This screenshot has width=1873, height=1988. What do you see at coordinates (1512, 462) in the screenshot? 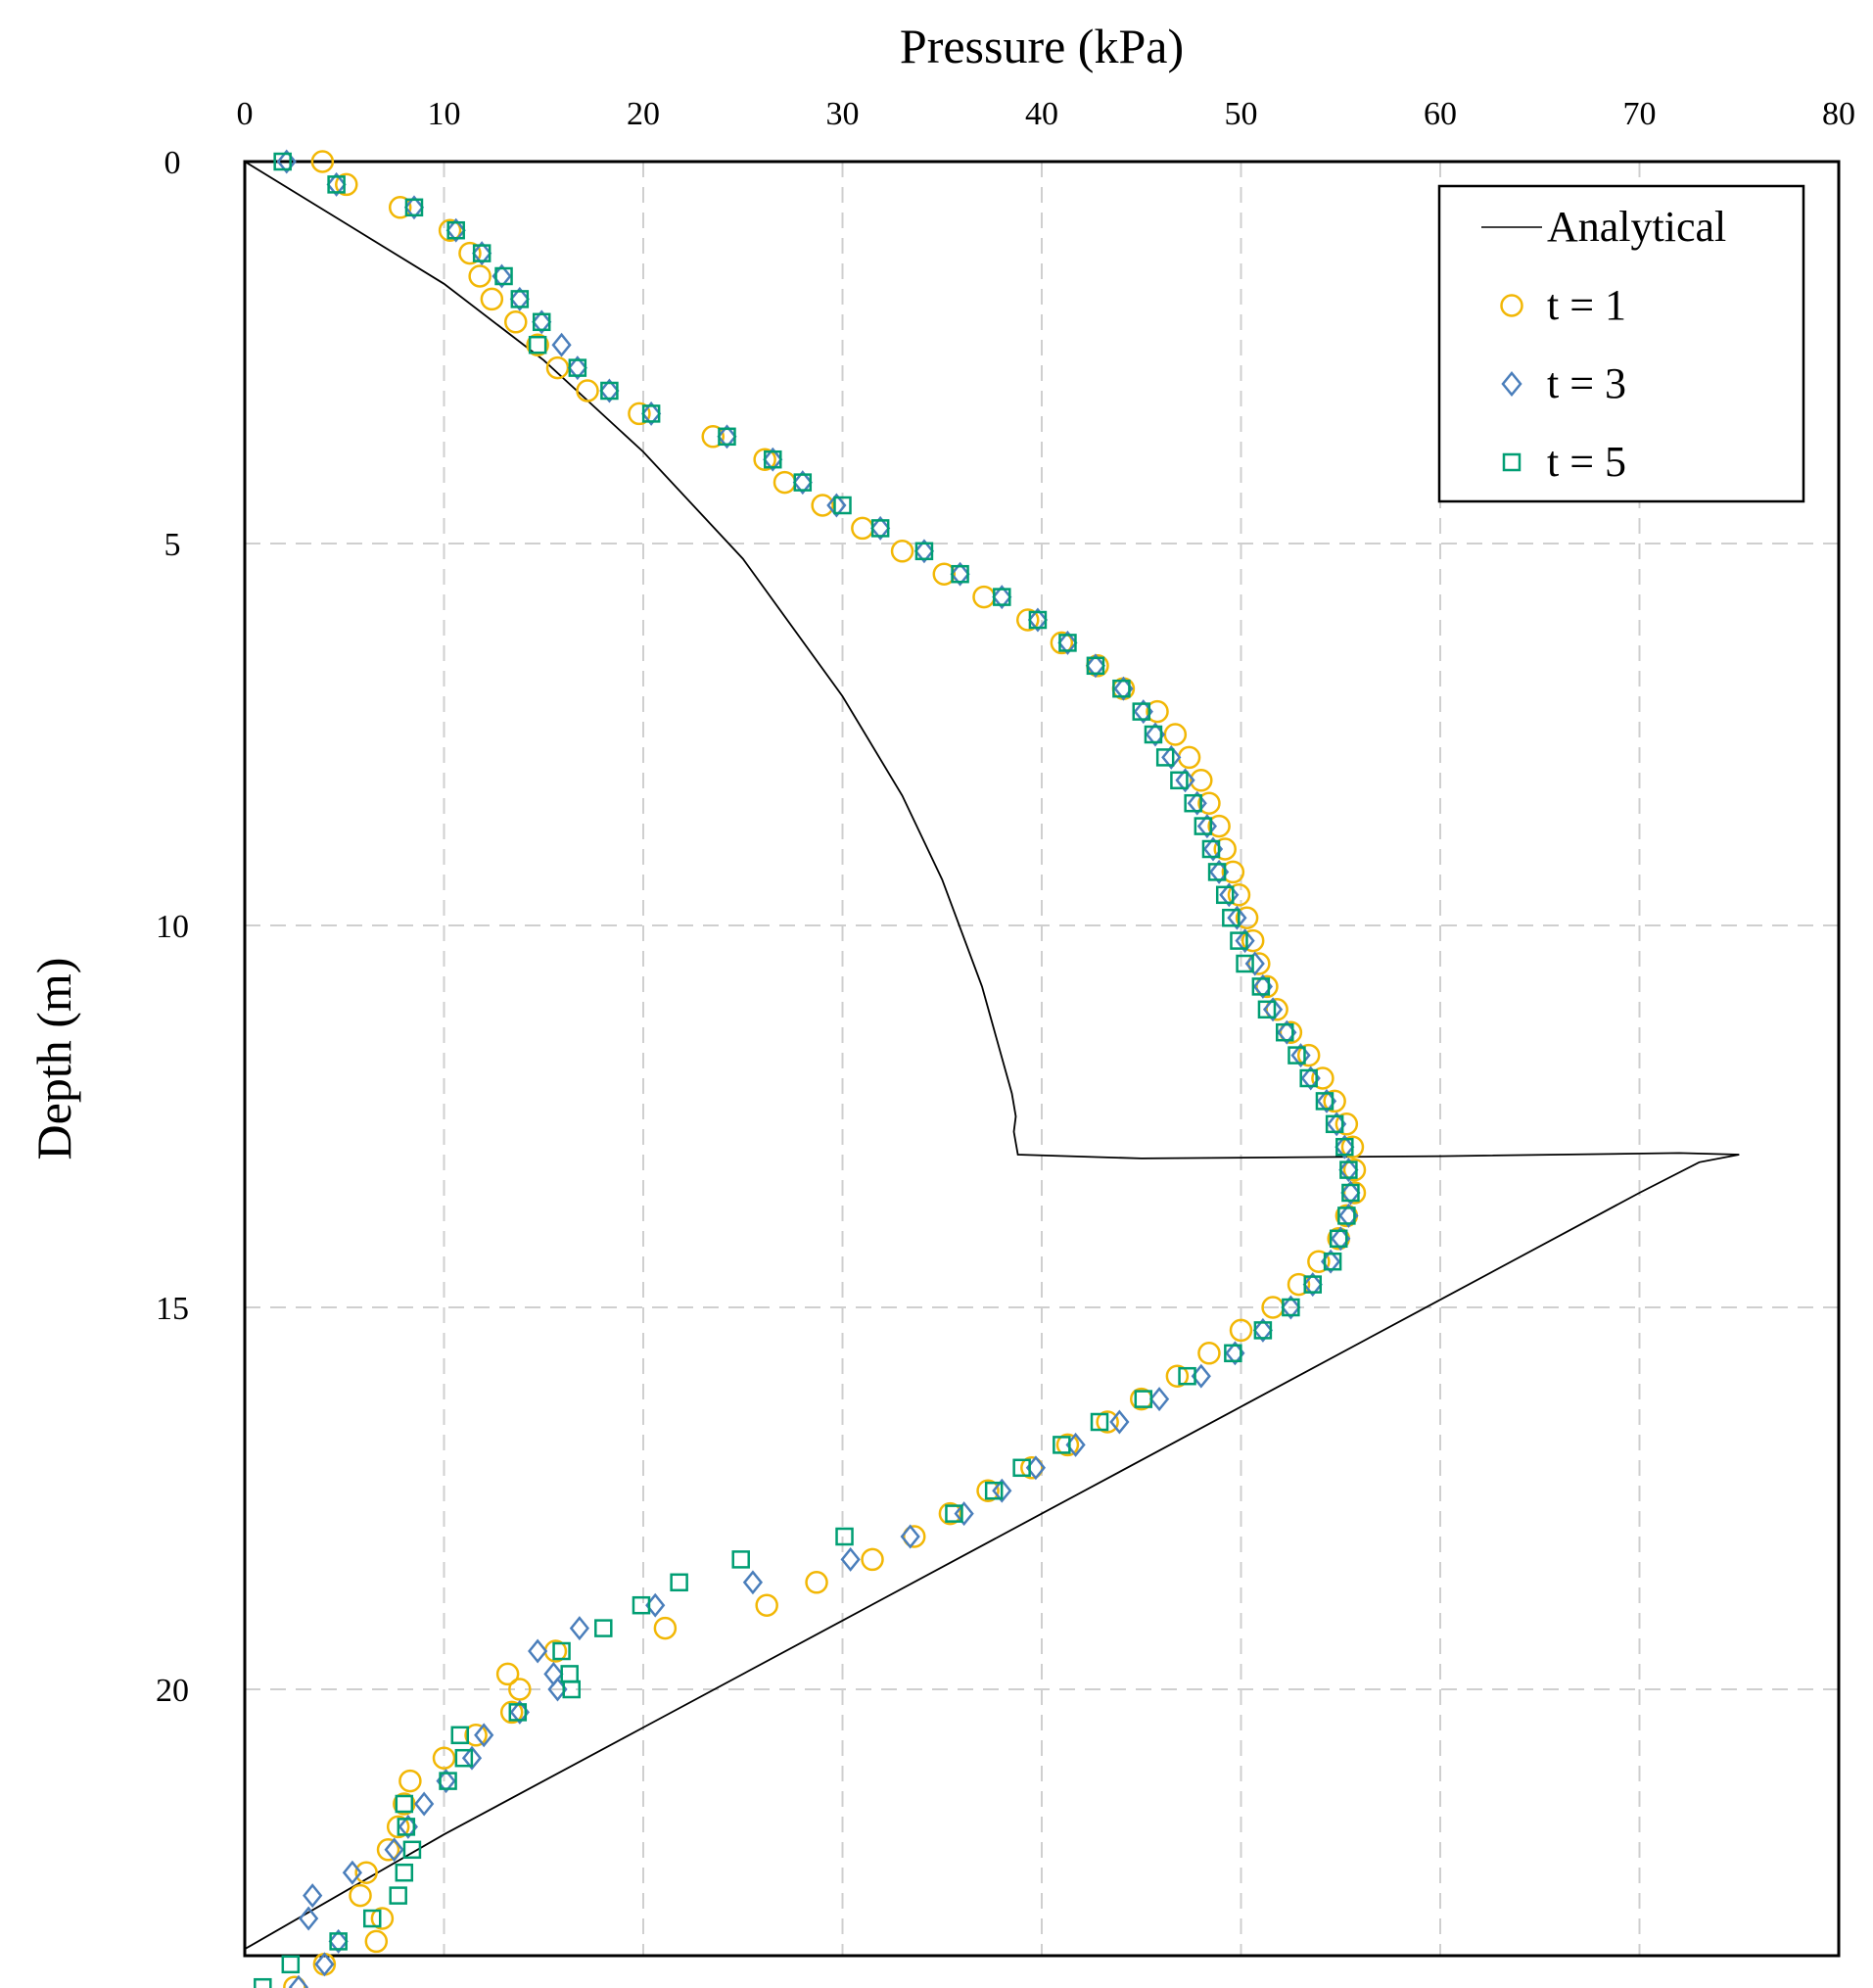
I see `legend-marker-t5` at bounding box center [1512, 462].